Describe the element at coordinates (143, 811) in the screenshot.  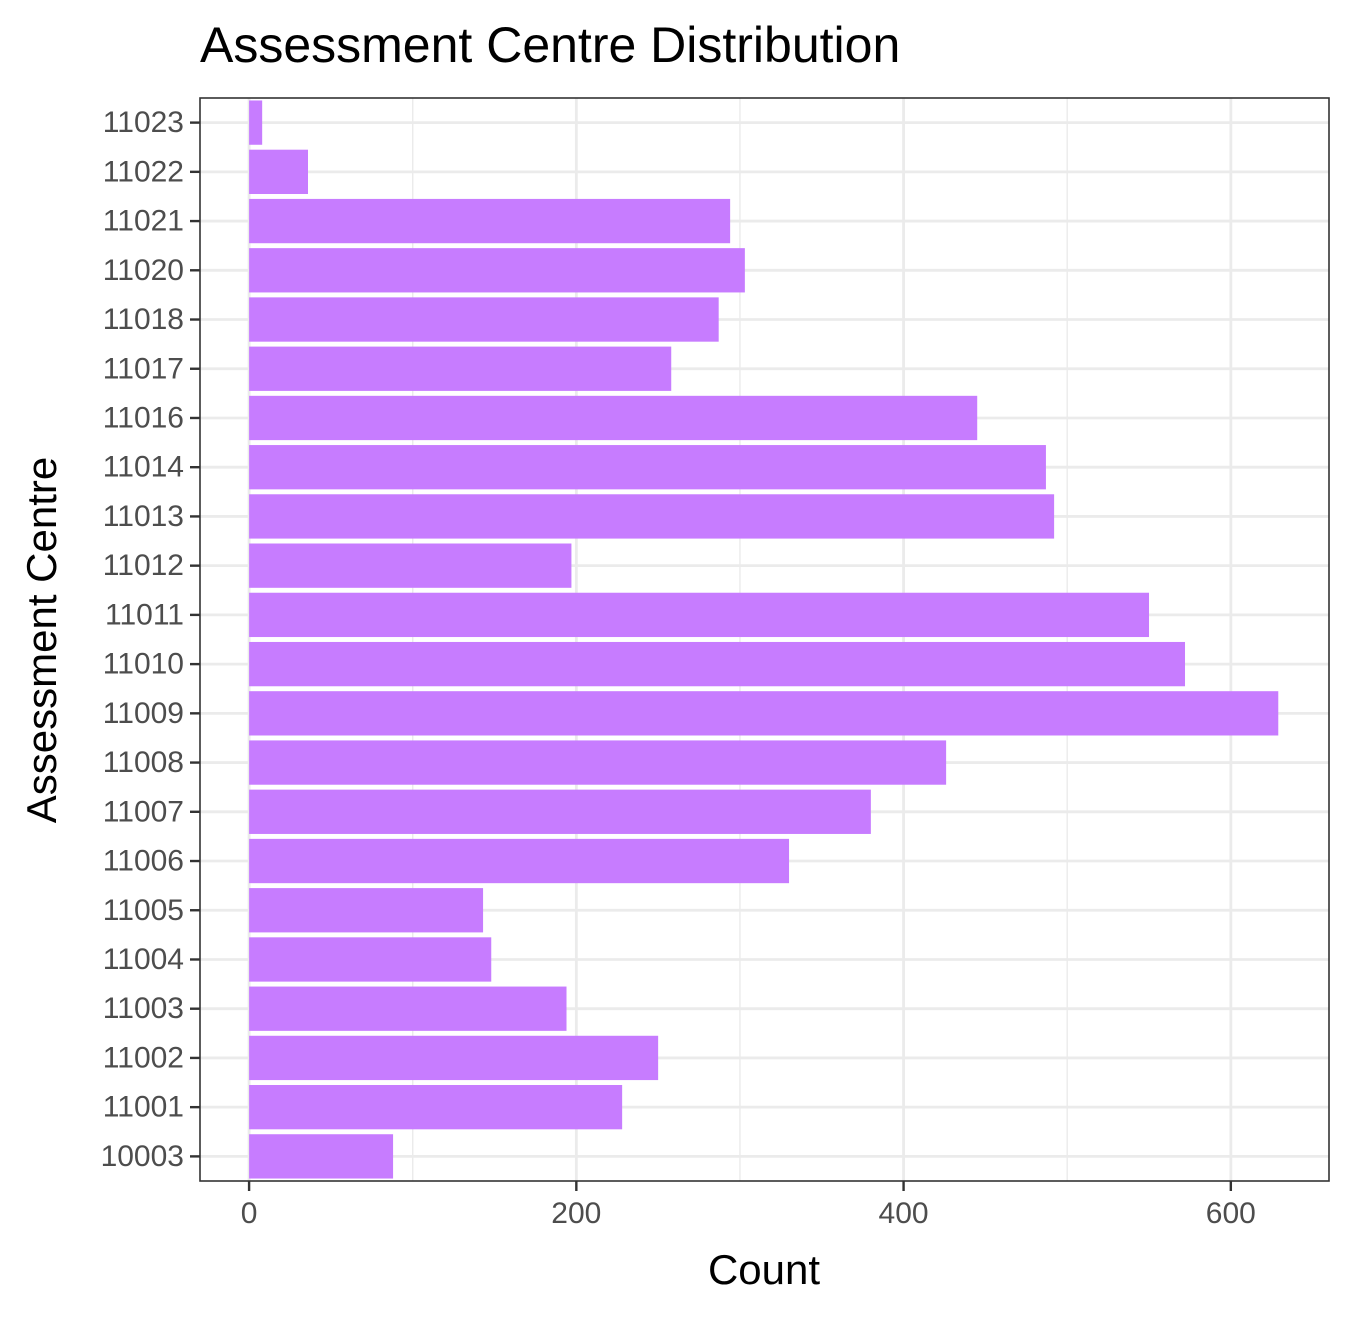
I see `y-tick-label: 11007` at that location.